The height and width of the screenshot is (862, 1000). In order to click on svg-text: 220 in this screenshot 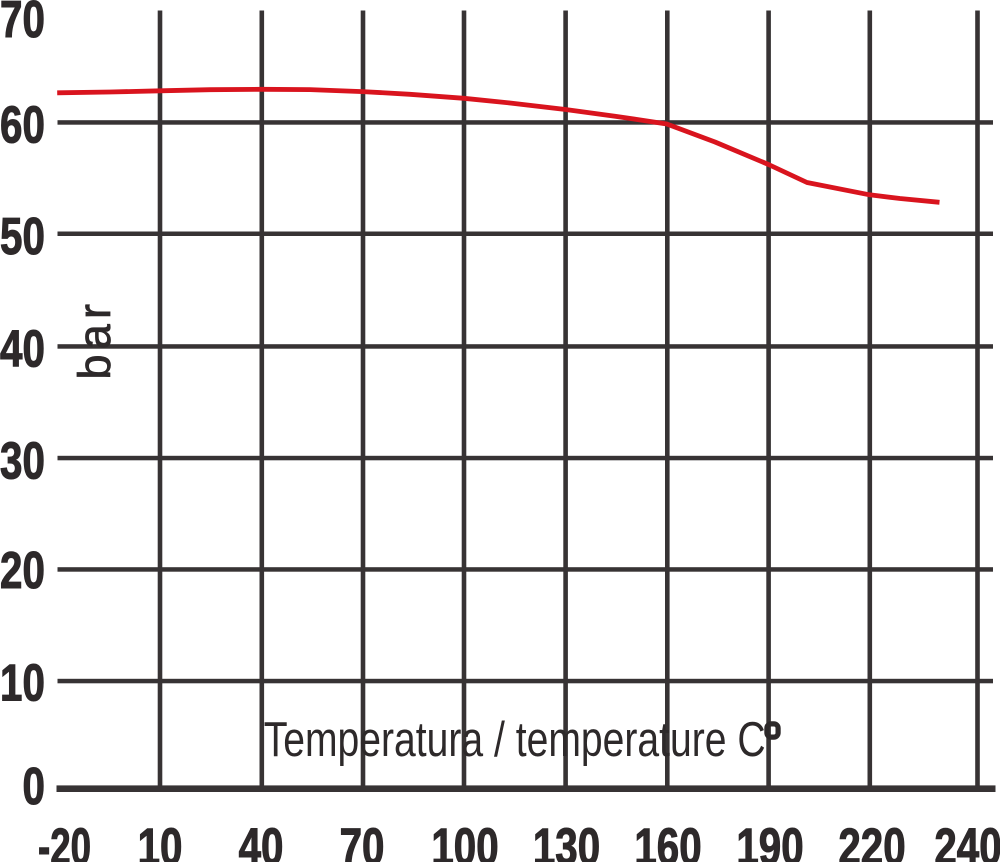, I will do `click(871, 839)`.